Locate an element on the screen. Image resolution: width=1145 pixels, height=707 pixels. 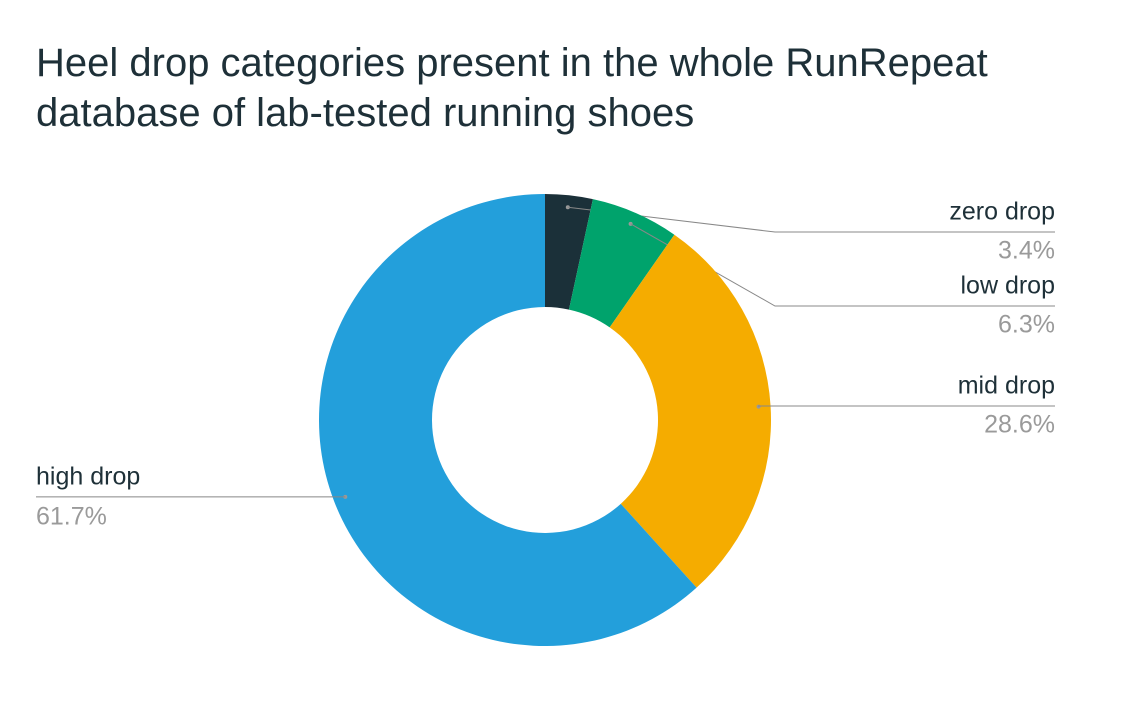
slice-label: mid drop is located at coordinates (1006, 386).